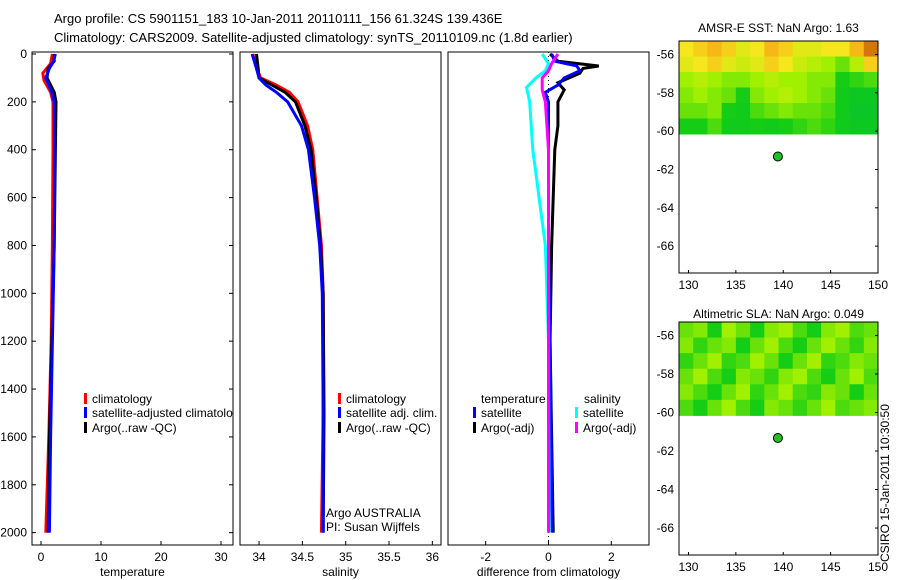 The image size is (900, 580). I want to click on legend-title-salinity: salinity, so click(602, 399).